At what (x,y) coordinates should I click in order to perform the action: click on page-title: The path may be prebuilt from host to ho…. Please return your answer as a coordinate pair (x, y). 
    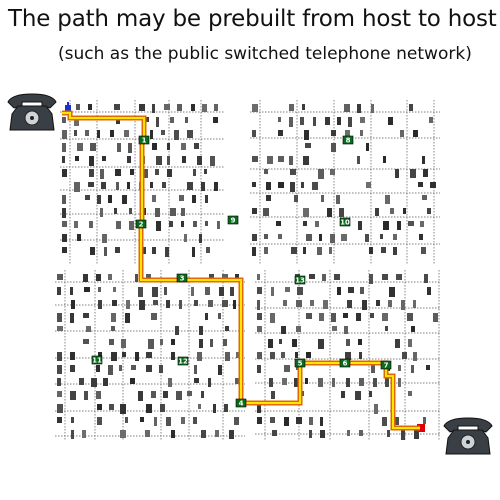
    Looking at the image, I should click on (252, 19).